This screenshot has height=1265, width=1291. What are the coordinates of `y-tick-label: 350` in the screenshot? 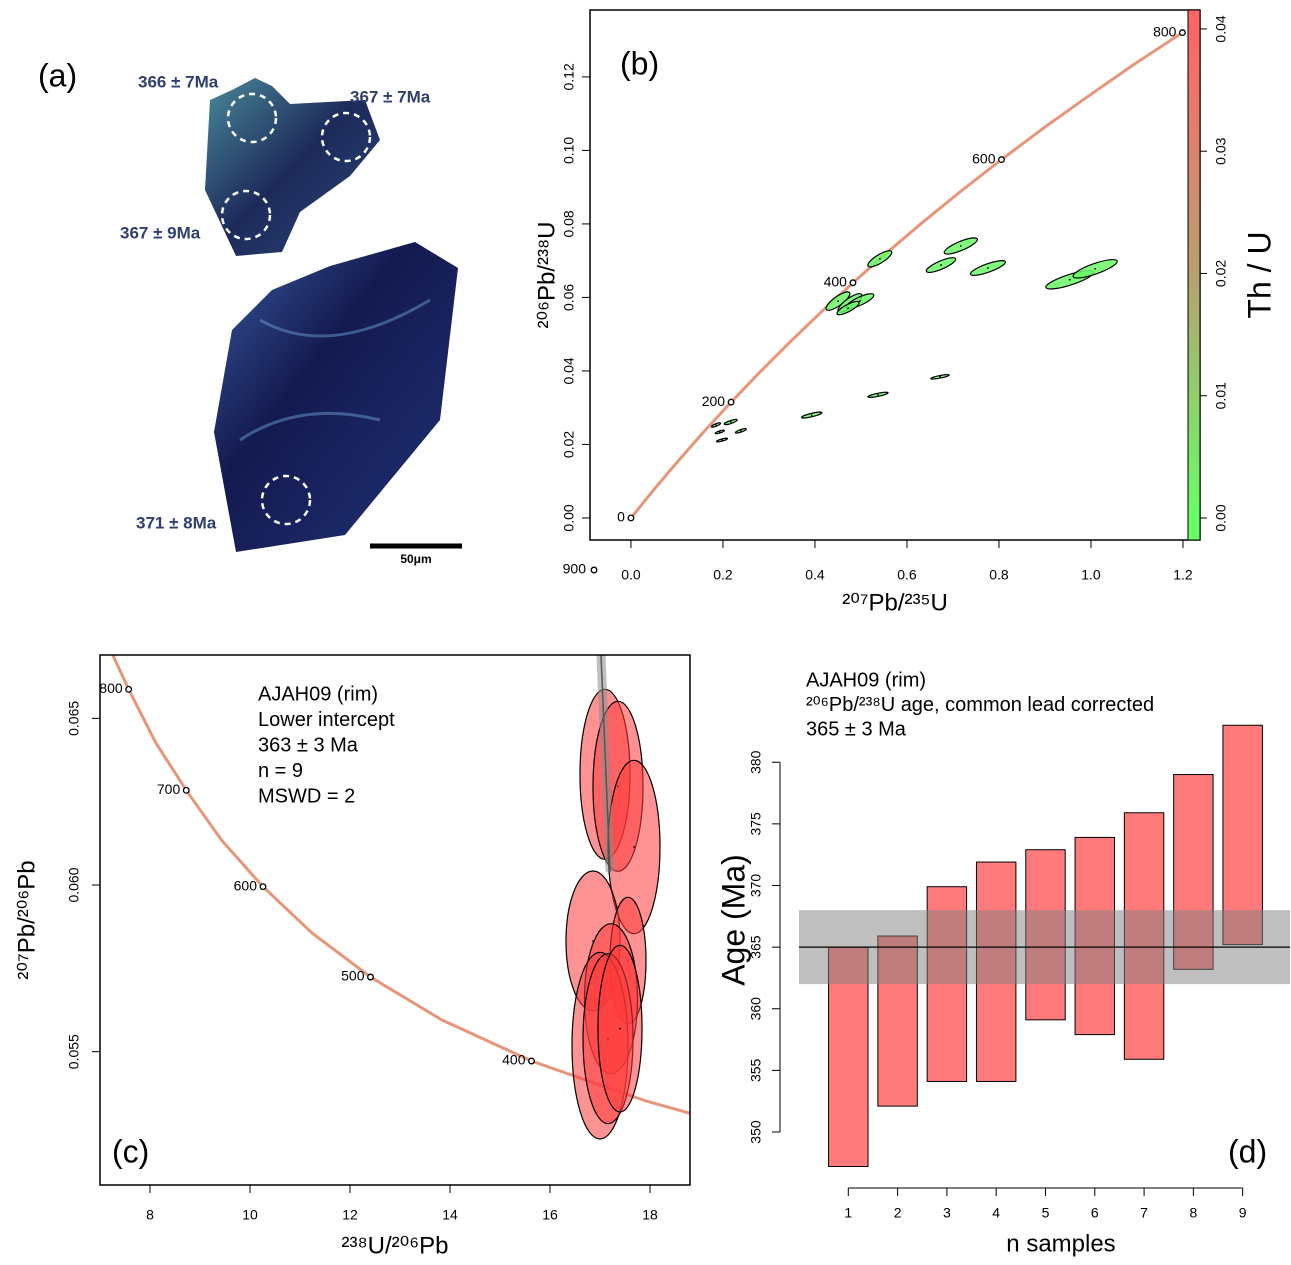 It's located at (756, 1132).